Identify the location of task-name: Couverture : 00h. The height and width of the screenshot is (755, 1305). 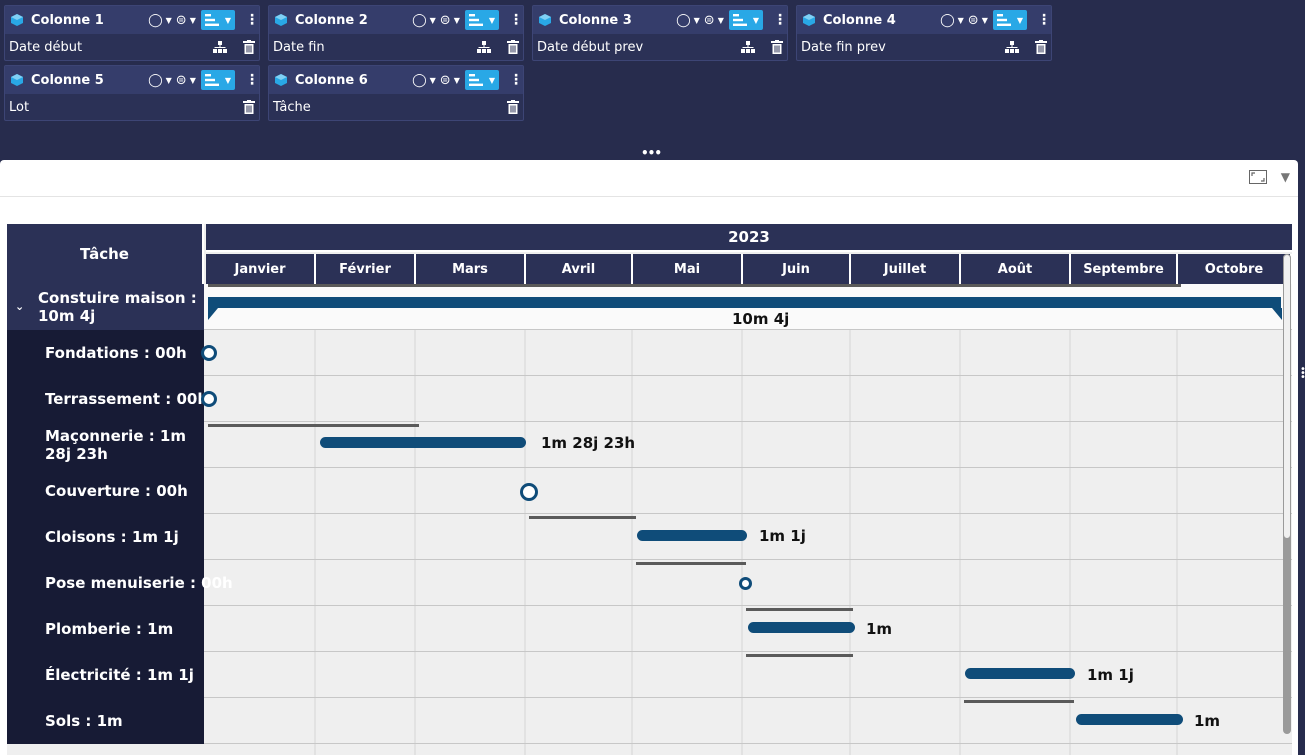
(116, 491).